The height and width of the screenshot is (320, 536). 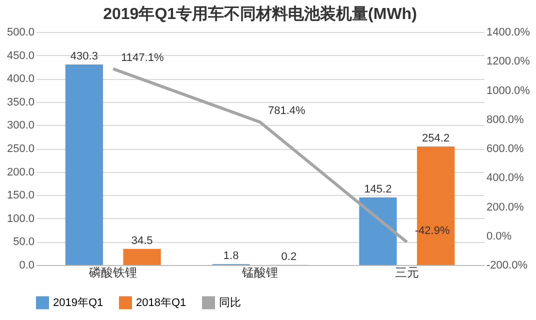 What do you see at coordinates (259, 273) in the screenshot?
I see `x-tick-label: 锰酸锂` at bounding box center [259, 273].